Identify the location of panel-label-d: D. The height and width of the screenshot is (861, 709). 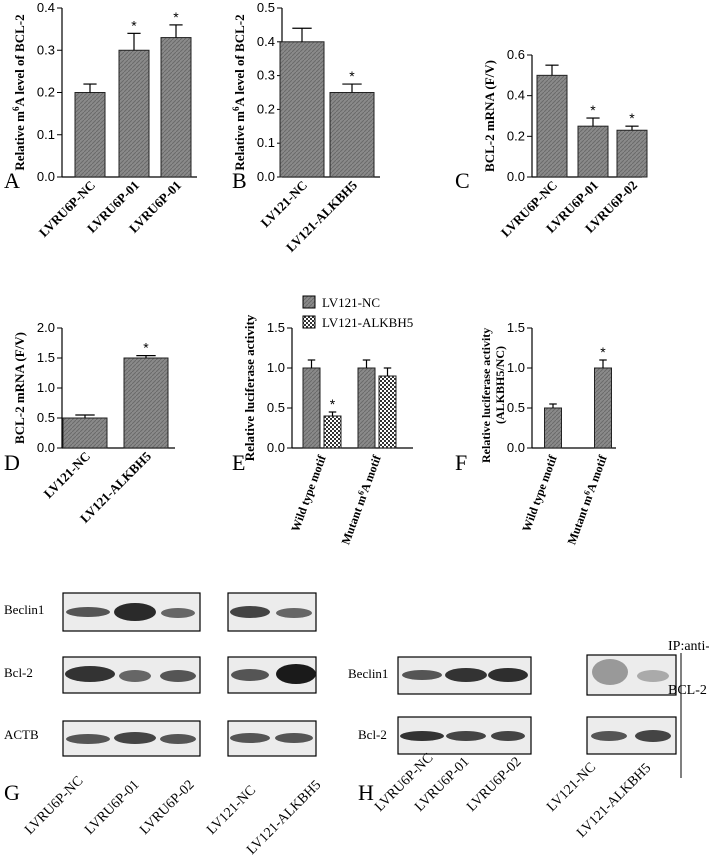
(12, 462).